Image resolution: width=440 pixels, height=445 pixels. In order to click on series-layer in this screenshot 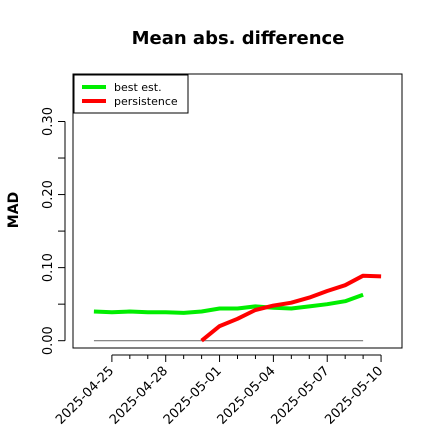, I will do `click(237, 308)`.